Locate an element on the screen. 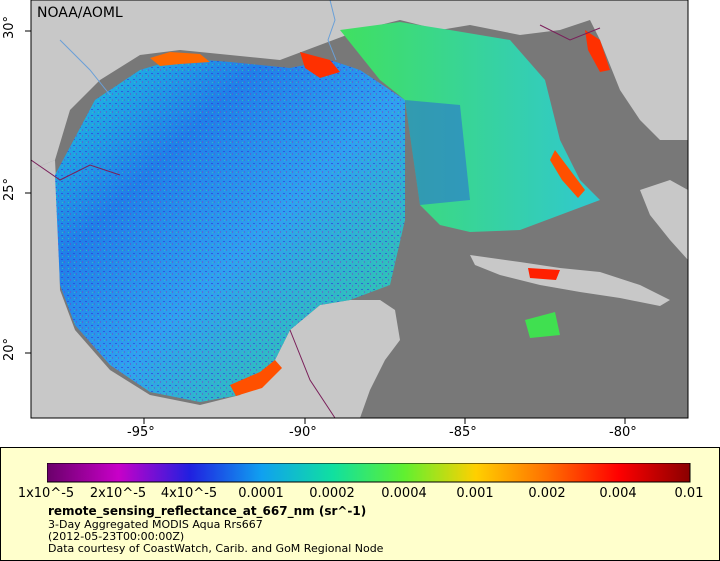 The height and width of the screenshot is (561, 720). colorbar-label: 0.0001 is located at coordinates (261, 493).